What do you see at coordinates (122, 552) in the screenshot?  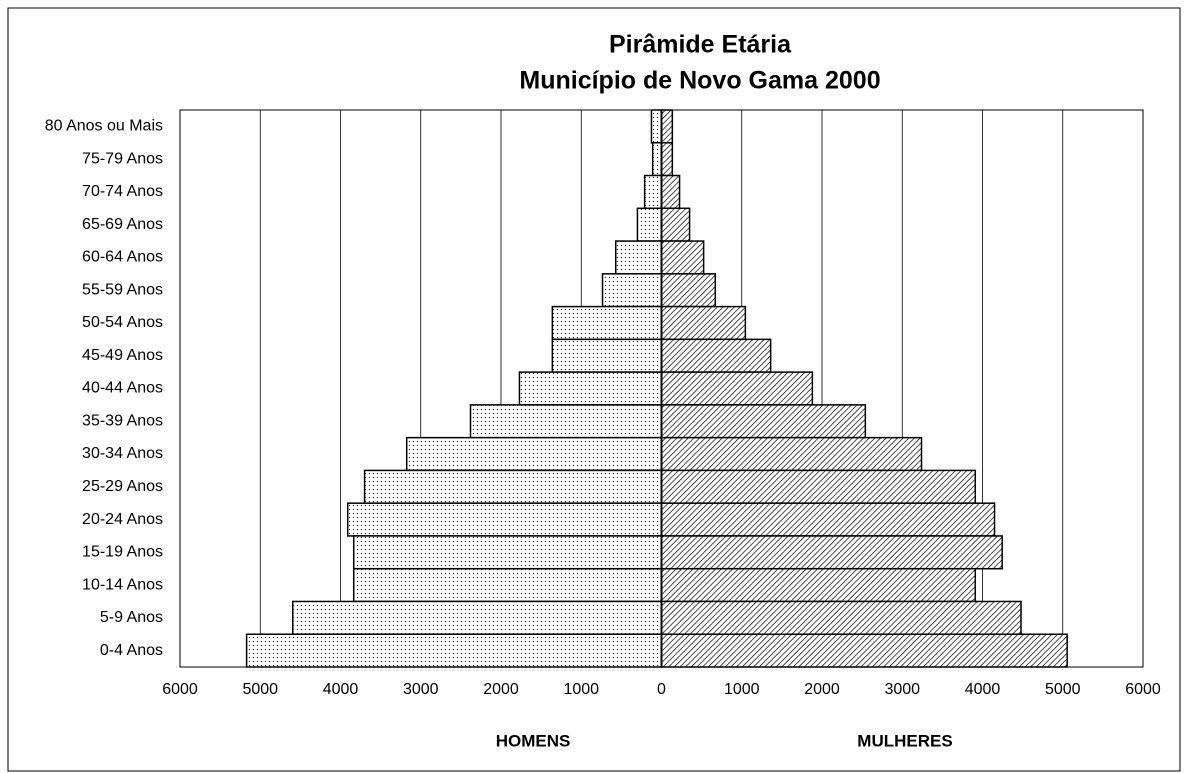 I see `y-tick-label: 15-19 Anos` at bounding box center [122, 552].